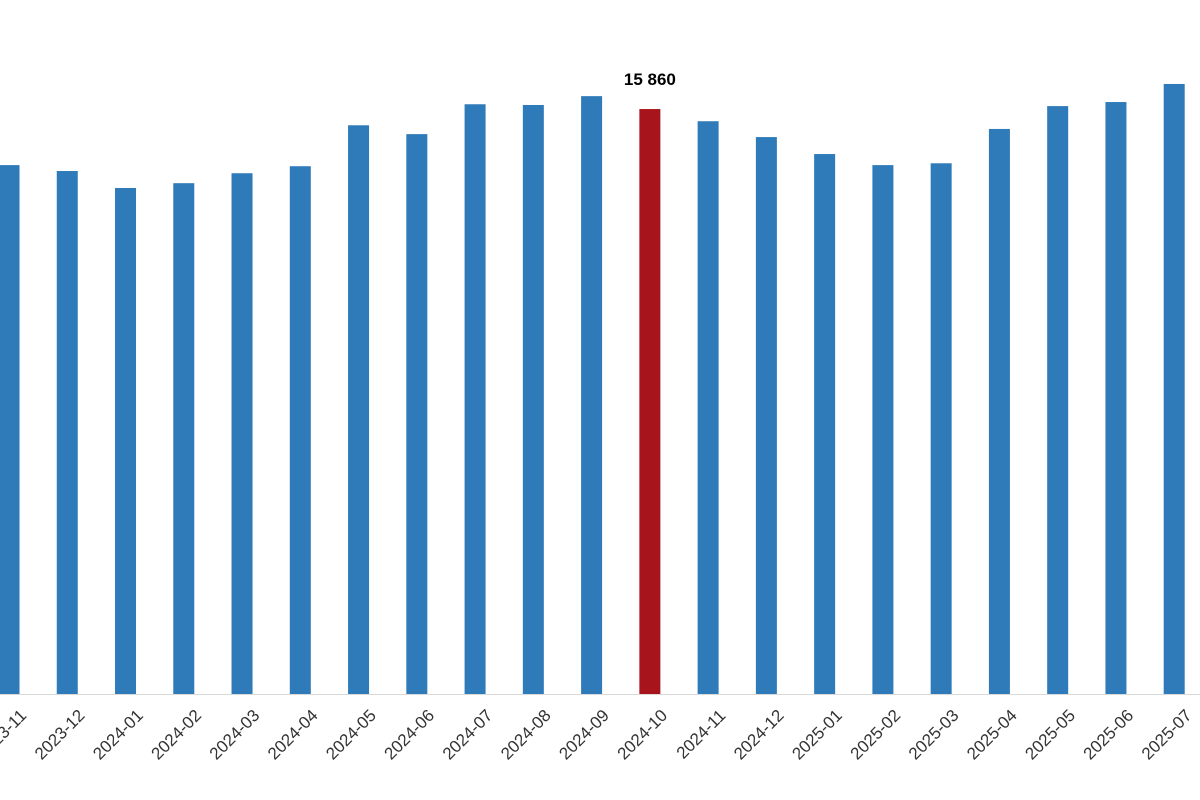  Describe the element at coordinates (60, 735) in the screenshot. I see `x-tick-label: 2023-12` at that location.